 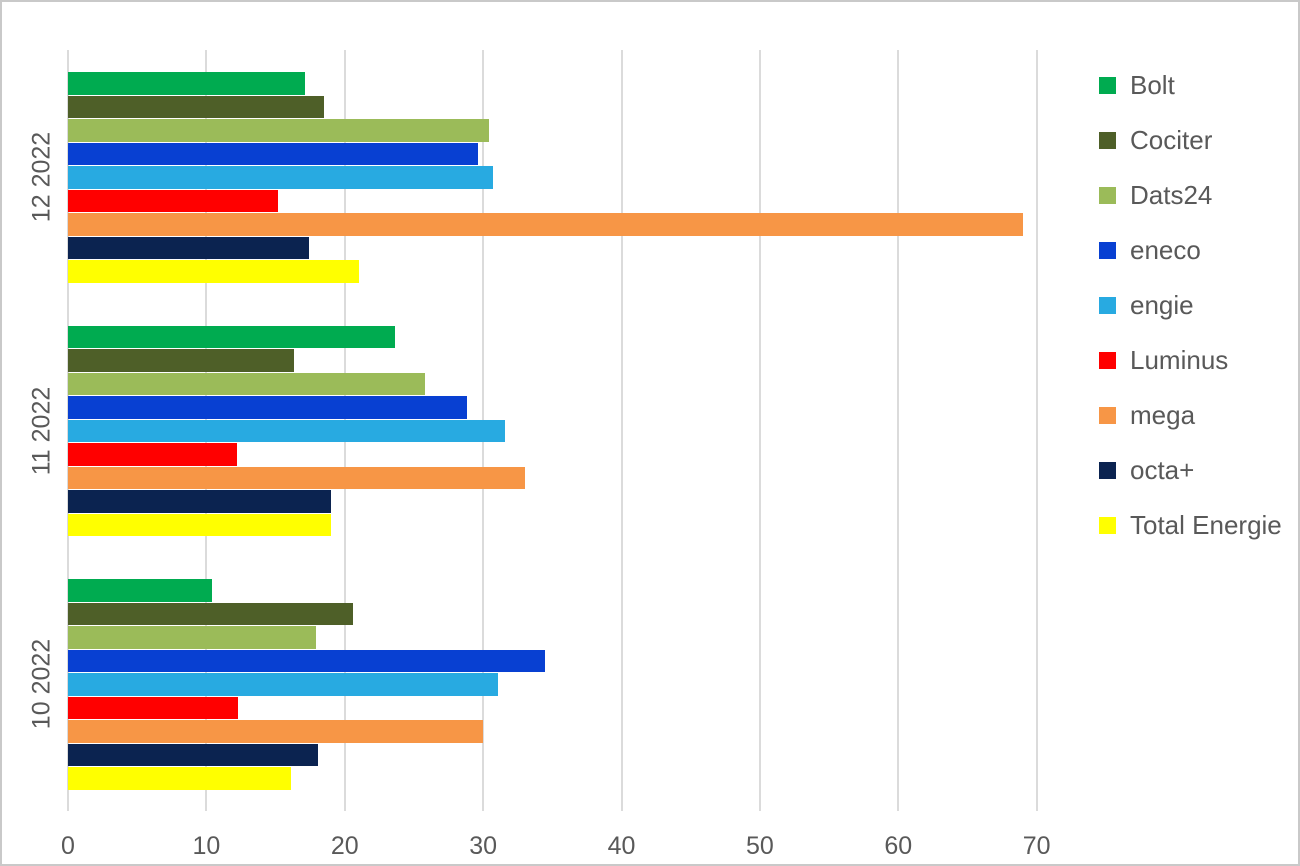 I want to click on bar-dats24-10-2022, so click(x=192, y=637).